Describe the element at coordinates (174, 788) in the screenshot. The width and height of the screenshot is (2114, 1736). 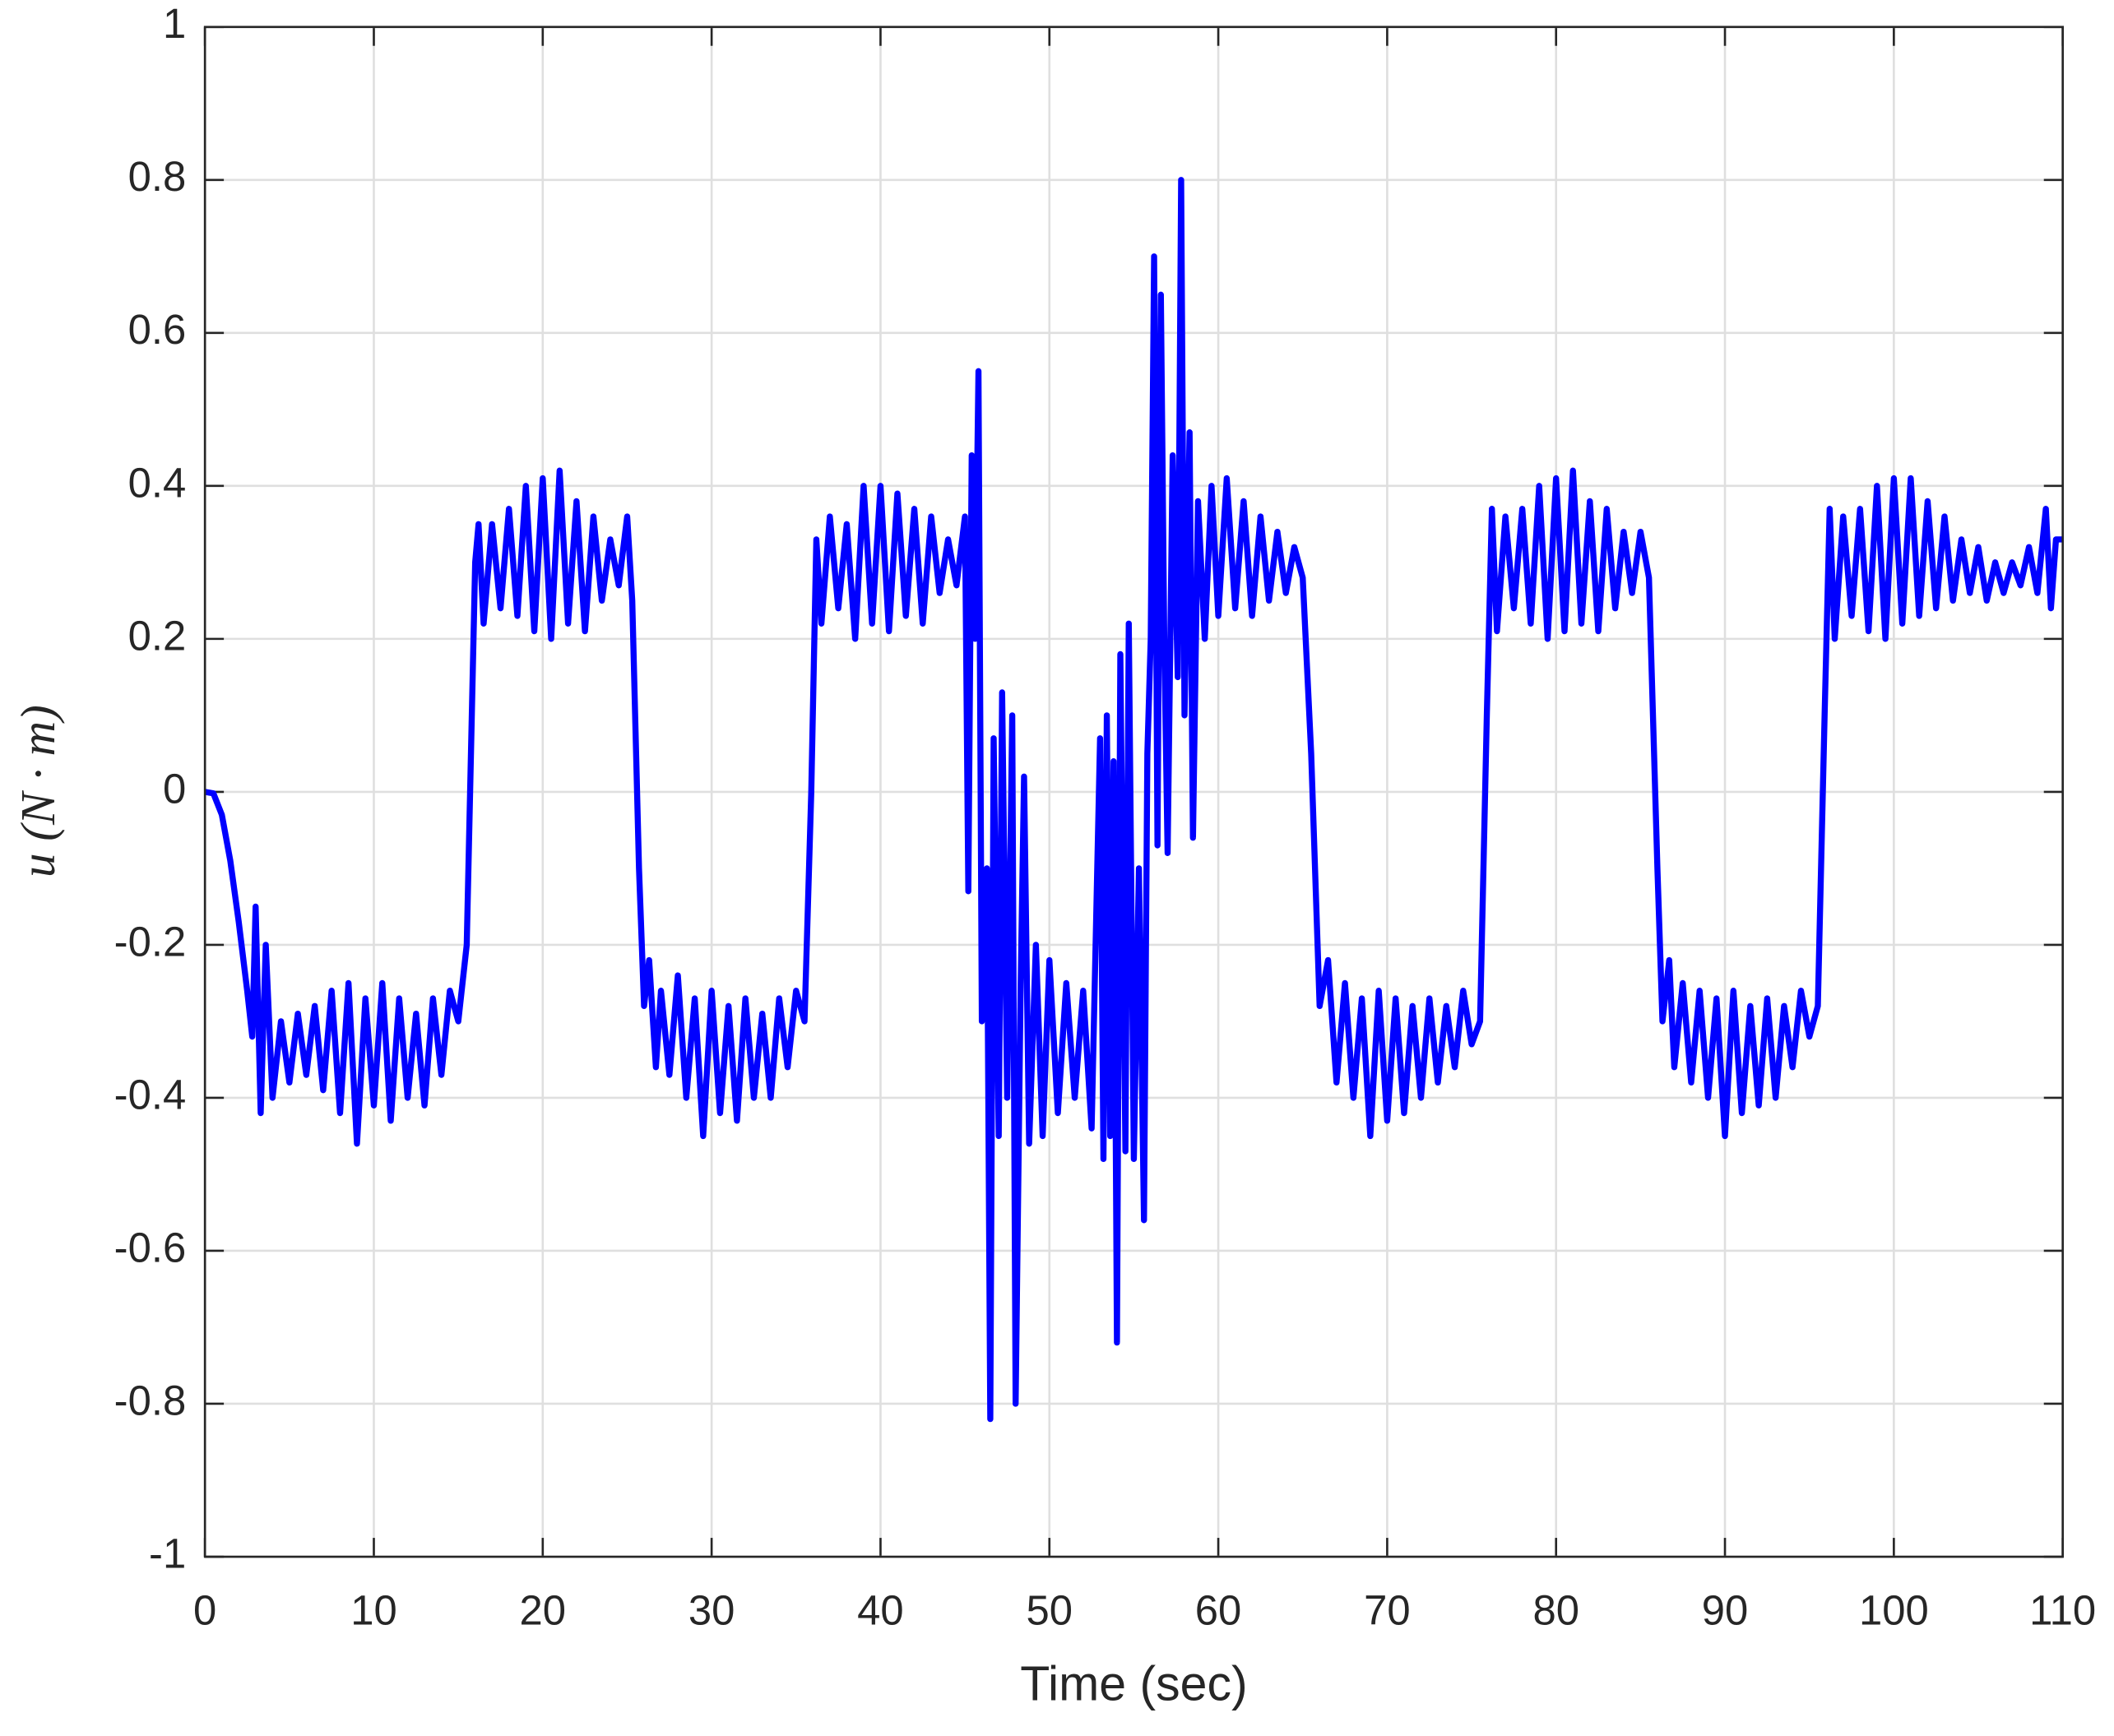
I see `y-tick-label: 0` at that location.